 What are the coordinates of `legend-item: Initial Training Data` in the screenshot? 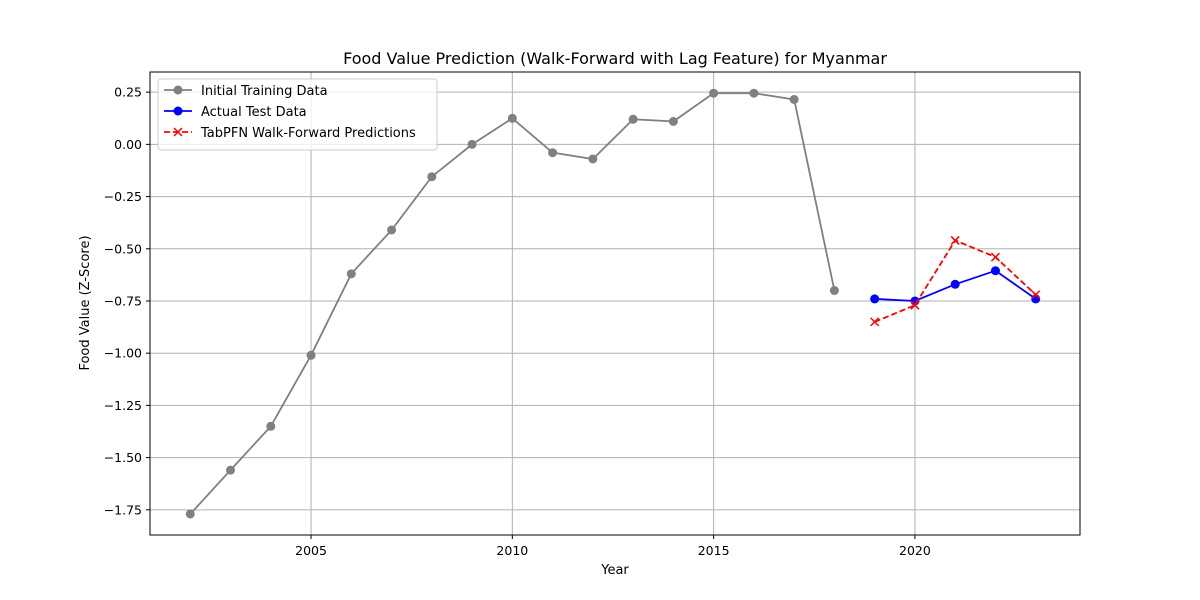 It's located at (246, 91).